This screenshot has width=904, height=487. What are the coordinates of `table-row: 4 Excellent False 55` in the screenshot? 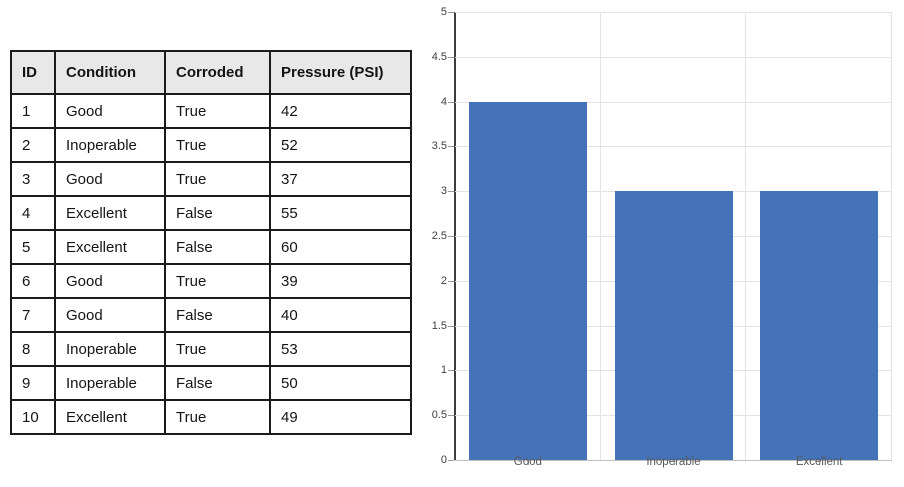 It's located at (211, 213).